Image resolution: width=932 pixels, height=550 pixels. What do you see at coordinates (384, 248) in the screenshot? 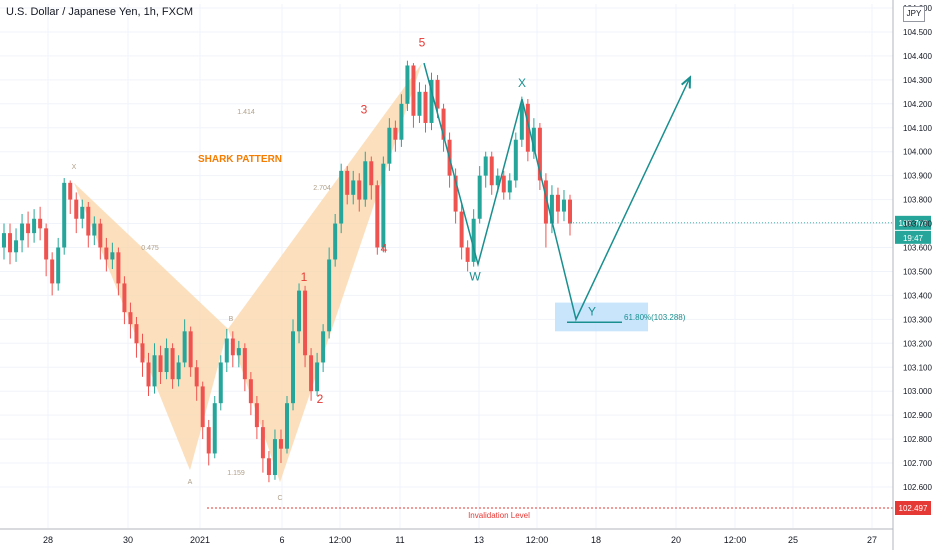
I see `wave-label-4: 4` at bounding box center [384, 248].